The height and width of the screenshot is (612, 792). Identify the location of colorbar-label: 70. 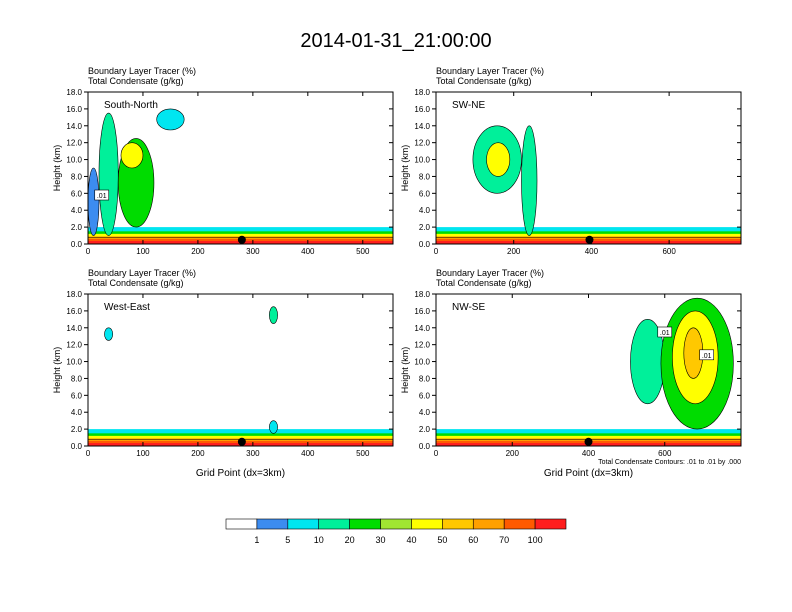
(504, 540).